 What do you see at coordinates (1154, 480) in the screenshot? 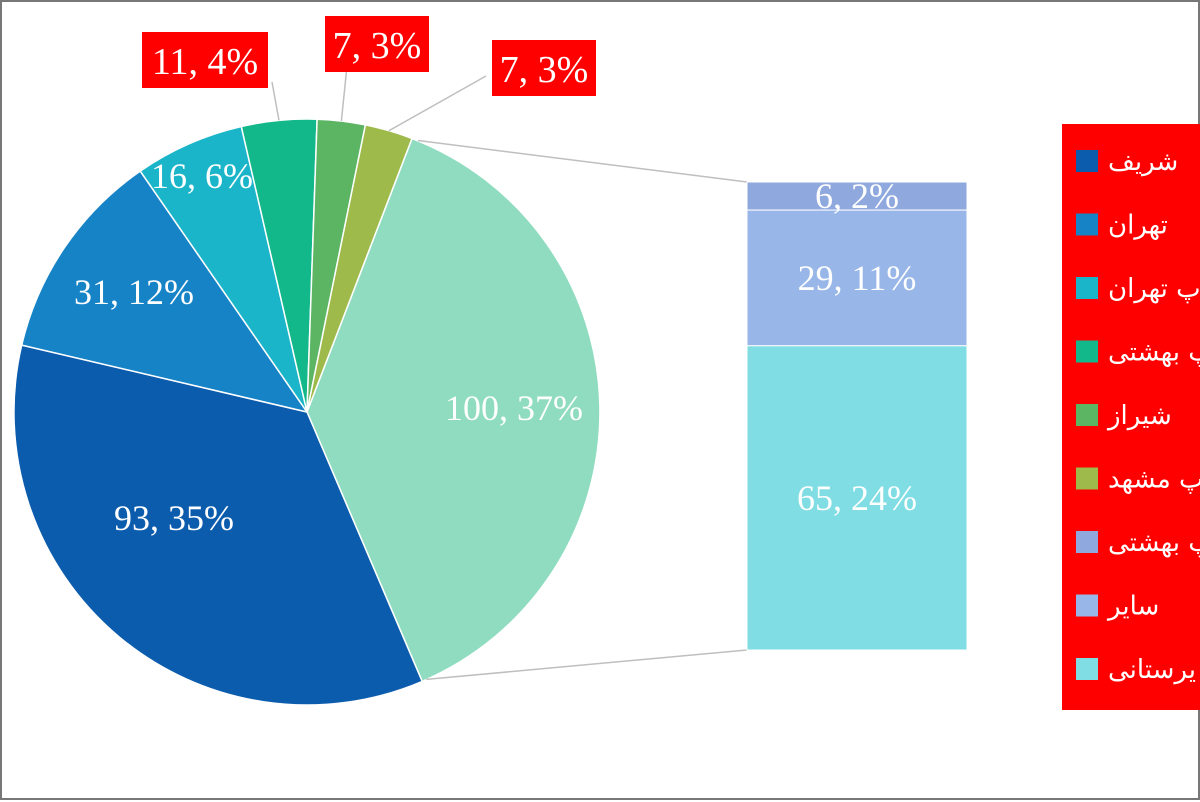
I see `legend-label: پ مشهد` at bounding box center [1154, 480].